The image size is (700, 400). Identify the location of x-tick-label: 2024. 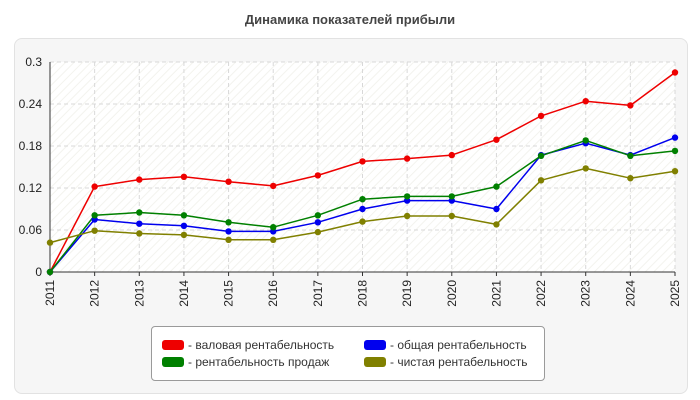
(630, 293).